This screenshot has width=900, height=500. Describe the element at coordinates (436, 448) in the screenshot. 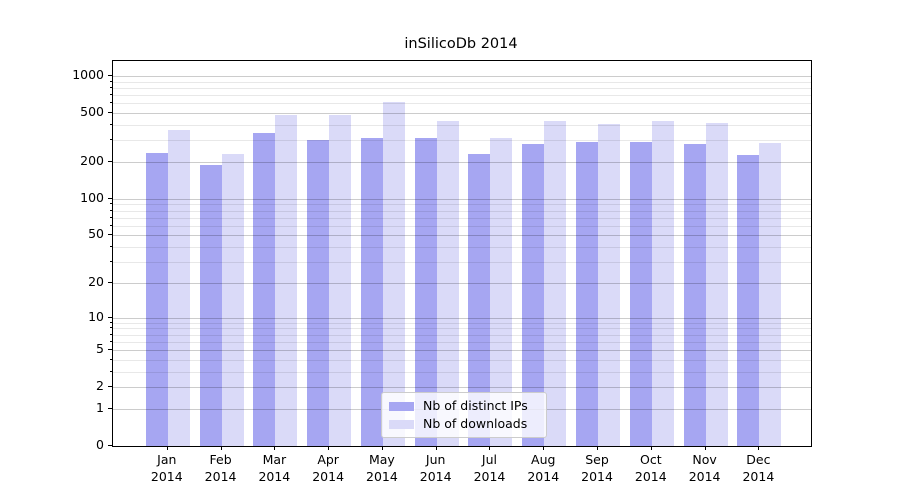

I see `x-tick-mark-jun` at that location.